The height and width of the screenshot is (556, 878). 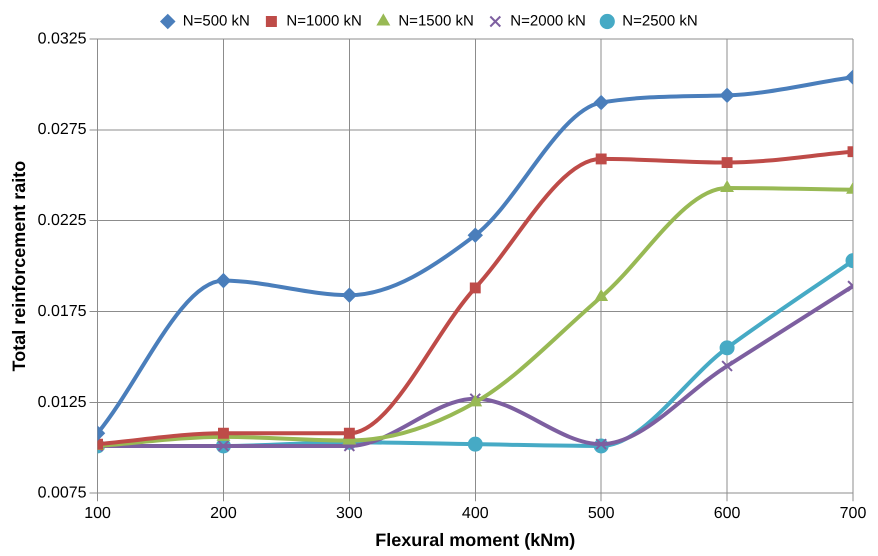 What do you see at coordinates (223, 513) in the screenshot?
I see `x-tick-label: 200` at bounding box center [223, 513].